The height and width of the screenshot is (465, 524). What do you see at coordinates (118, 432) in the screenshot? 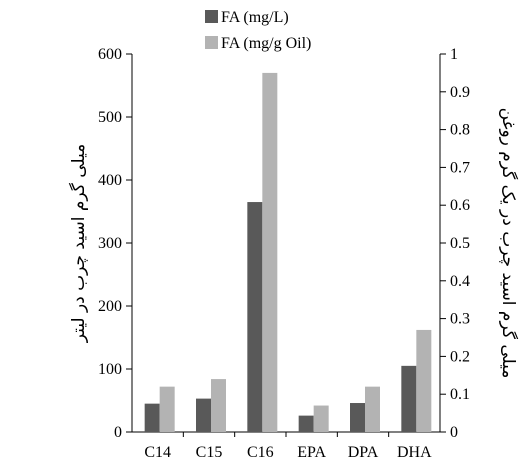
I see `left-tick-label: 0` at bounding box center [118, 432].